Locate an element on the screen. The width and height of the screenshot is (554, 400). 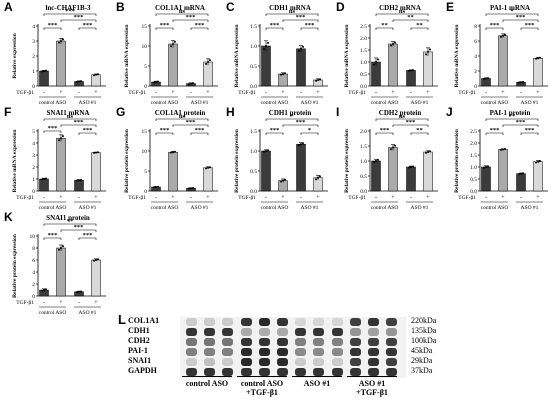
y-tick-label: 15 is located at coordinates (145, 132).